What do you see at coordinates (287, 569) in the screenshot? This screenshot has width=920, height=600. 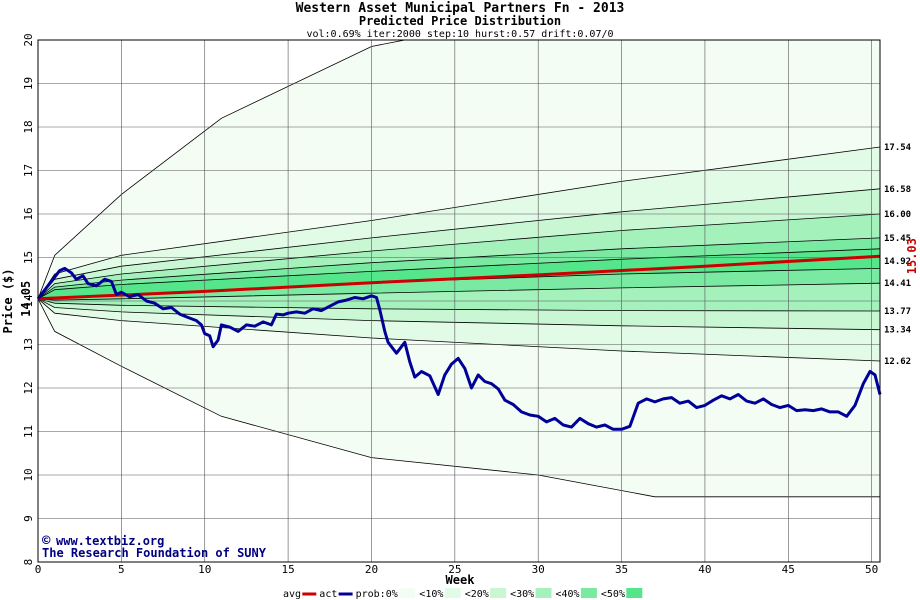 I see `x-tick-15: 15` at bounding box center [287, 569].